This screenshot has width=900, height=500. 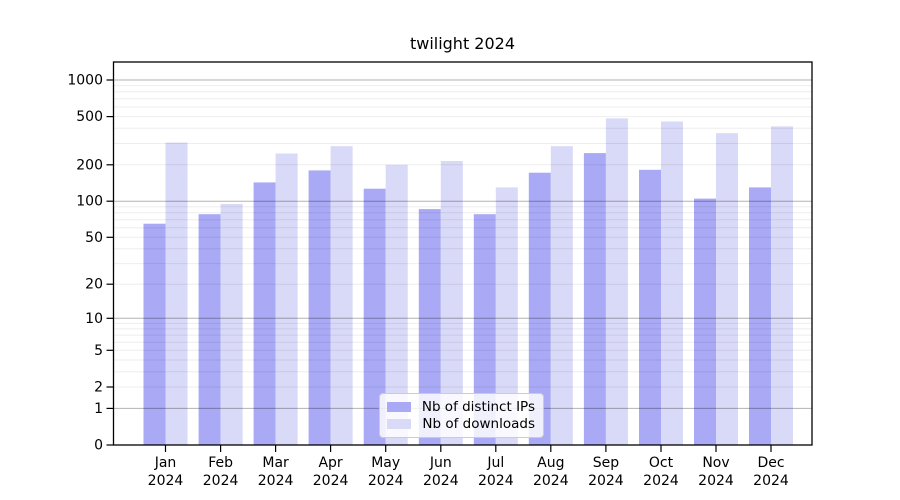 What do you see at coordinates (715, 463) in the screenshot?
I see `x-tick-label-month: Nov` at bounding box center [715, 463].